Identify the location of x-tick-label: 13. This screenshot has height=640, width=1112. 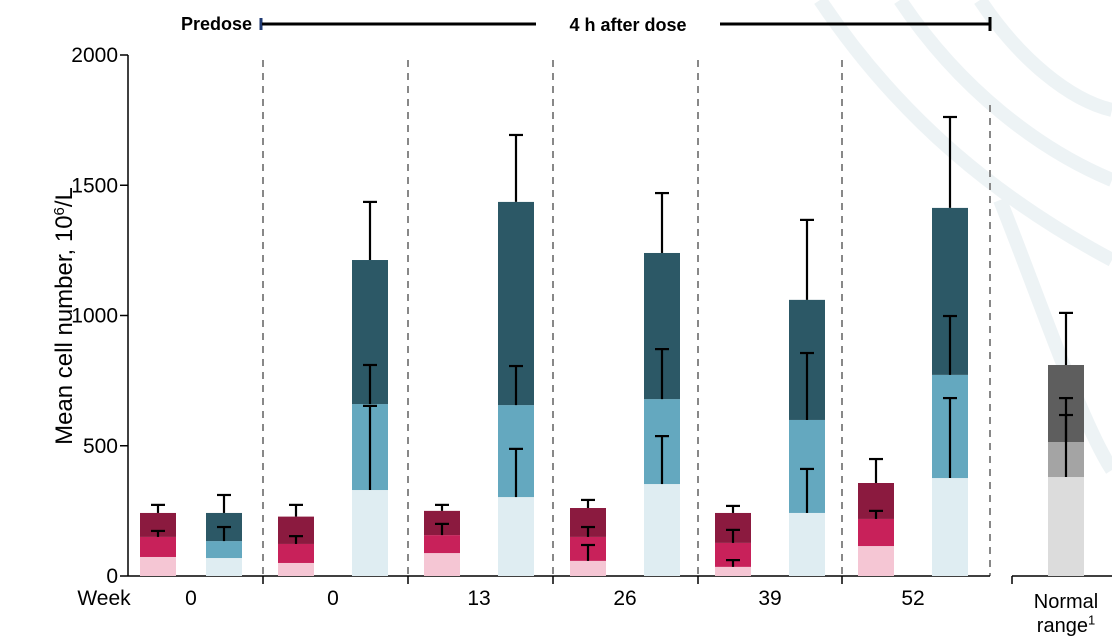
(478, 598).